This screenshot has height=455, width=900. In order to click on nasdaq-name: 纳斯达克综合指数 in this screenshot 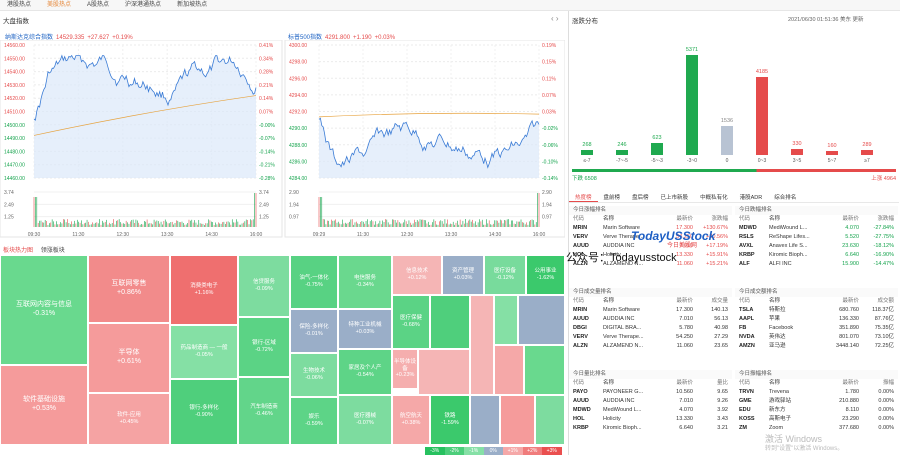, I will do `click(29, 38)`.